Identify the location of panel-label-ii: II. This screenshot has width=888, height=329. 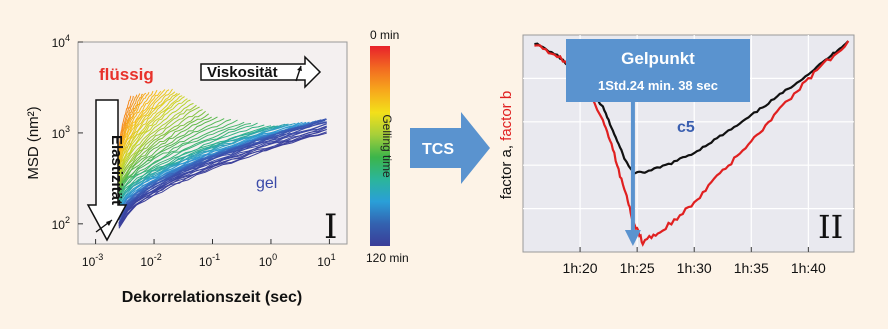
(830, 227).